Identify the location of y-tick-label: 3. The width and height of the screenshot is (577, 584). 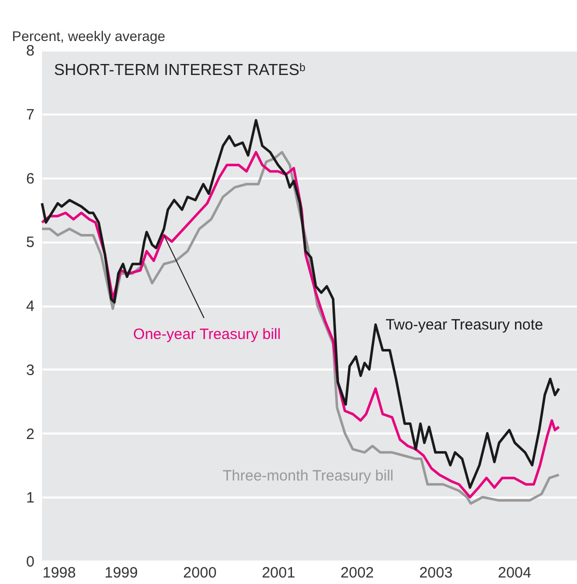
(30, 370).